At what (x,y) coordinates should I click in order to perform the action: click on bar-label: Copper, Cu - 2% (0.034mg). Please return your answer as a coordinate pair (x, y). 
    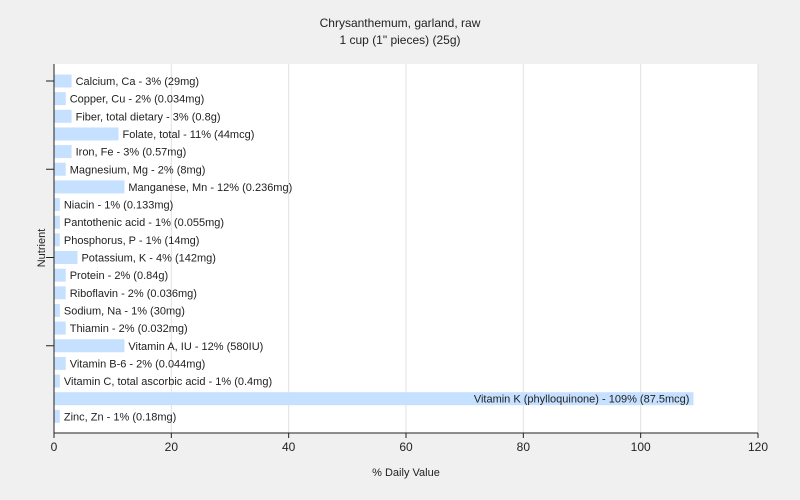
    Looking at the image, I should click on (137, 100).